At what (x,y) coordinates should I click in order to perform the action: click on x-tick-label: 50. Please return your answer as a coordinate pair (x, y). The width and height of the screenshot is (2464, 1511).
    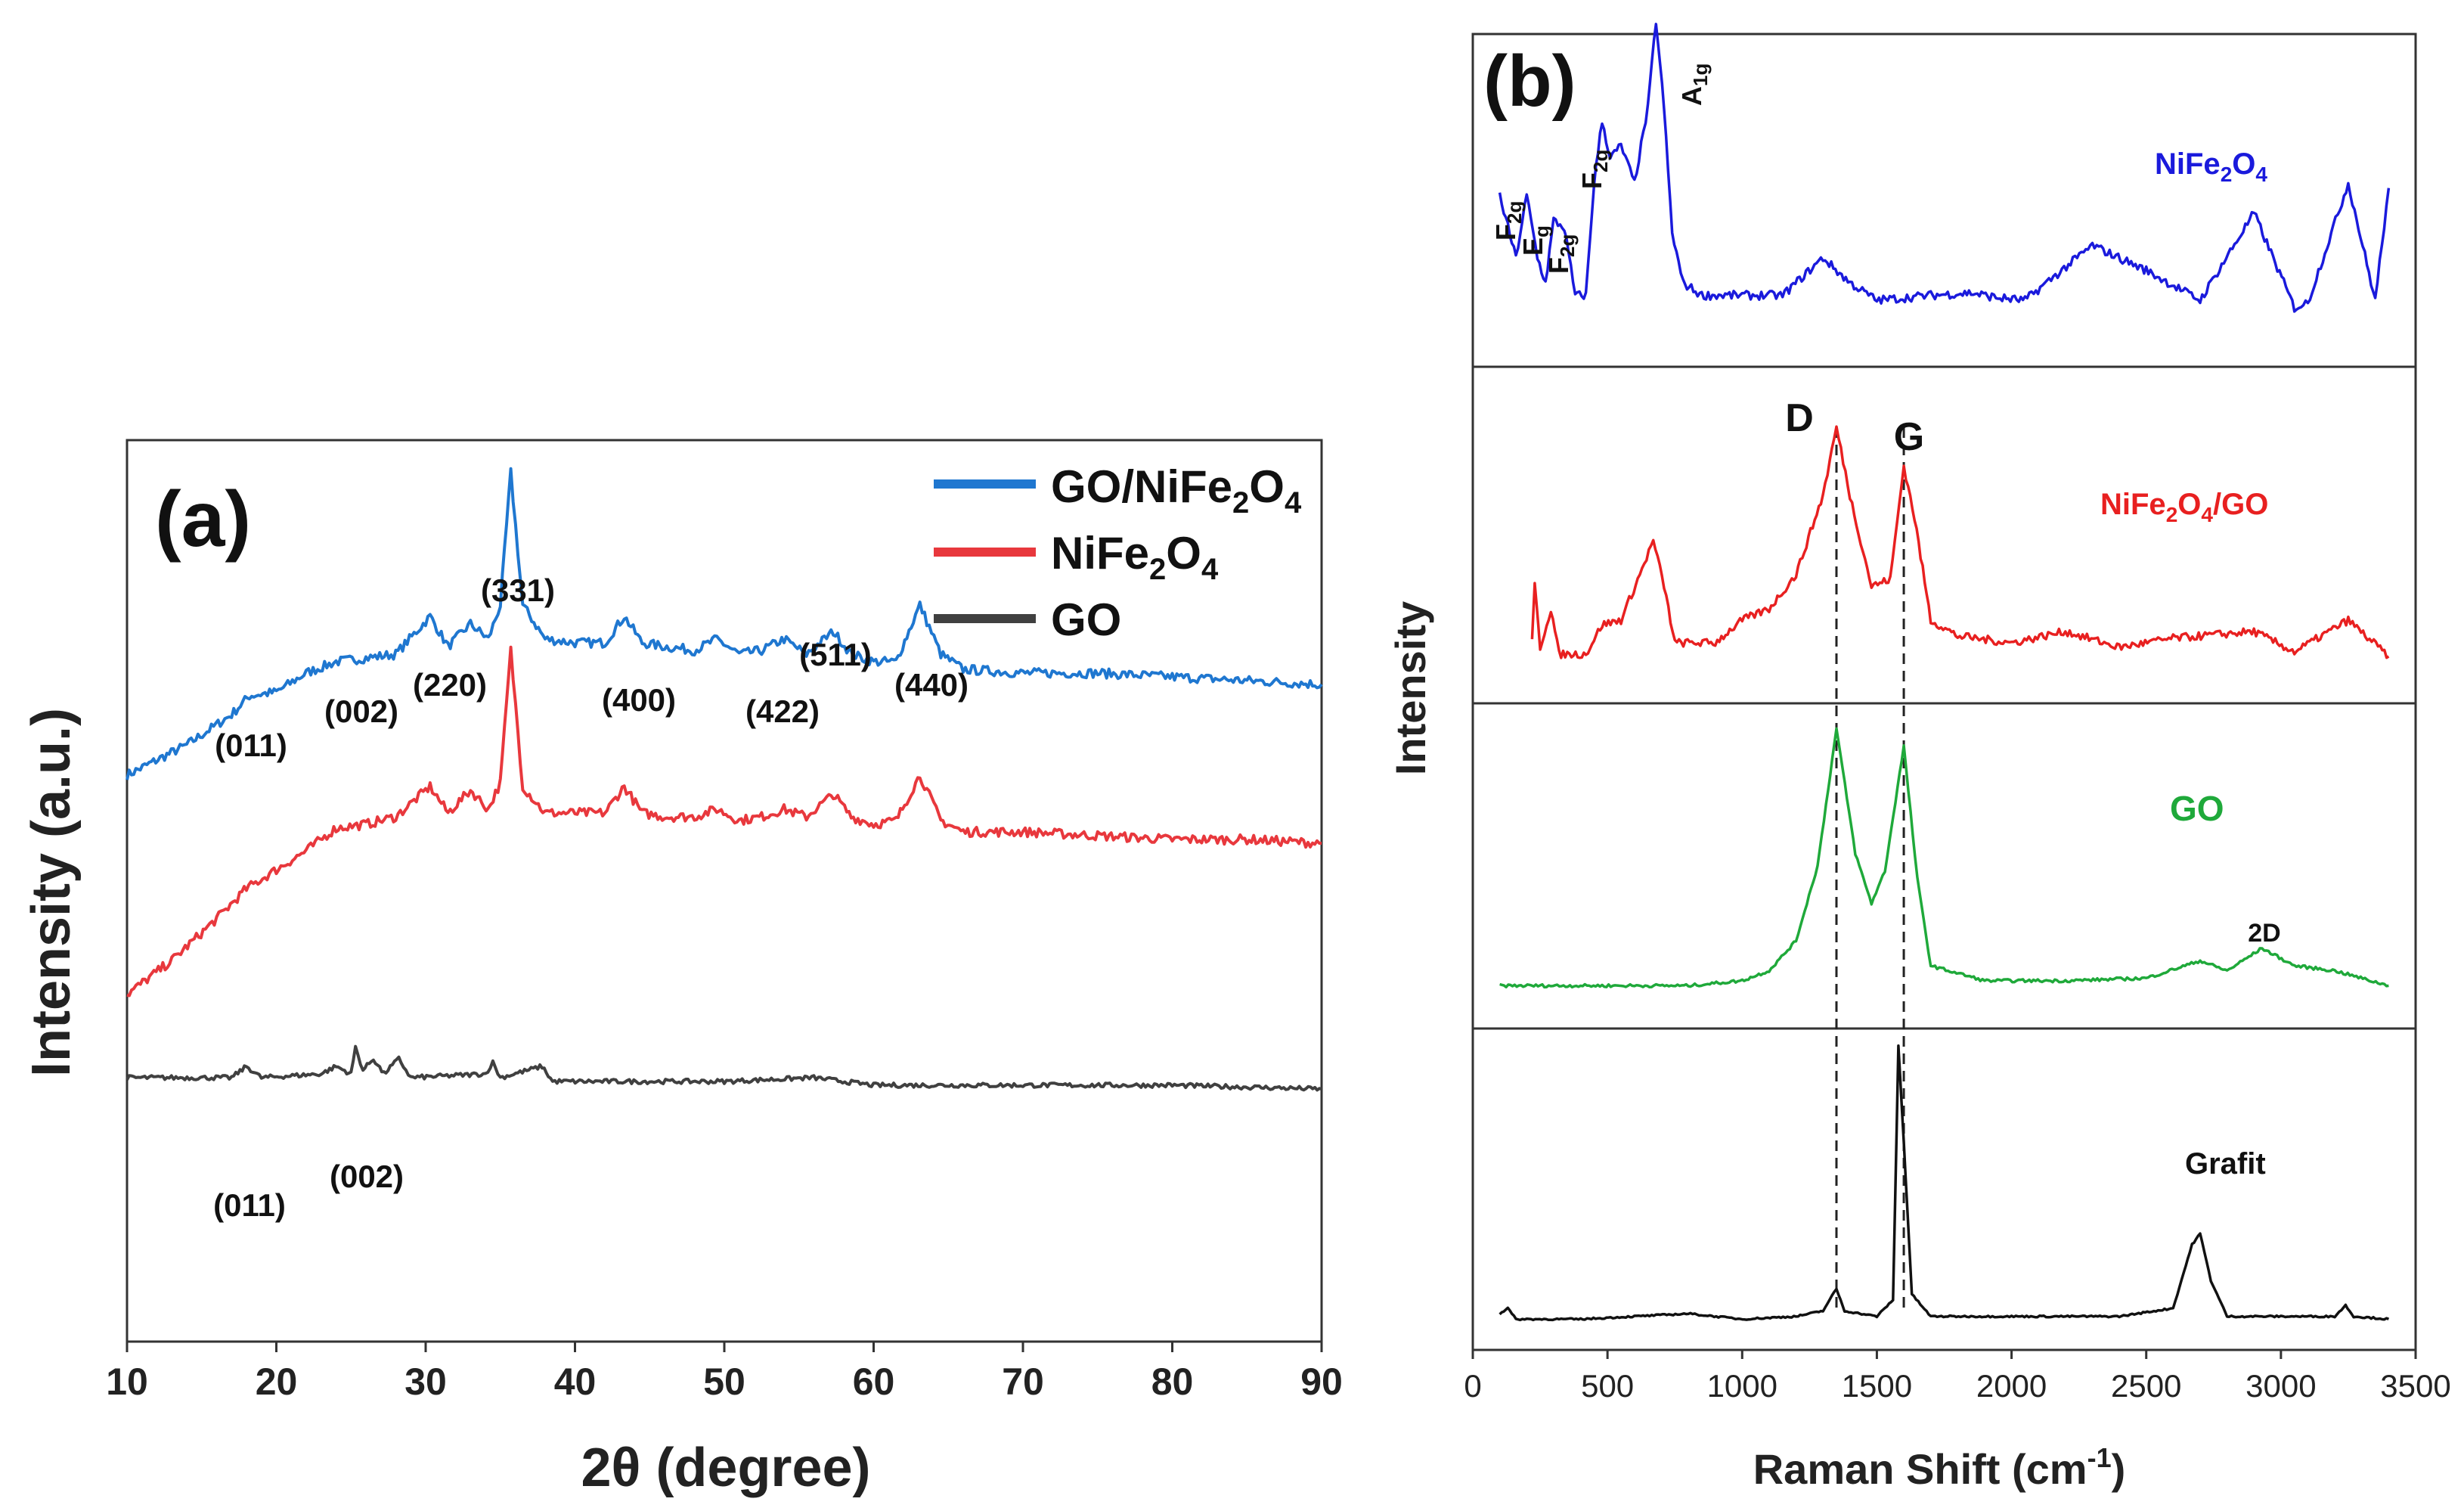
    Looking at the image, I should click on (724, 1382).